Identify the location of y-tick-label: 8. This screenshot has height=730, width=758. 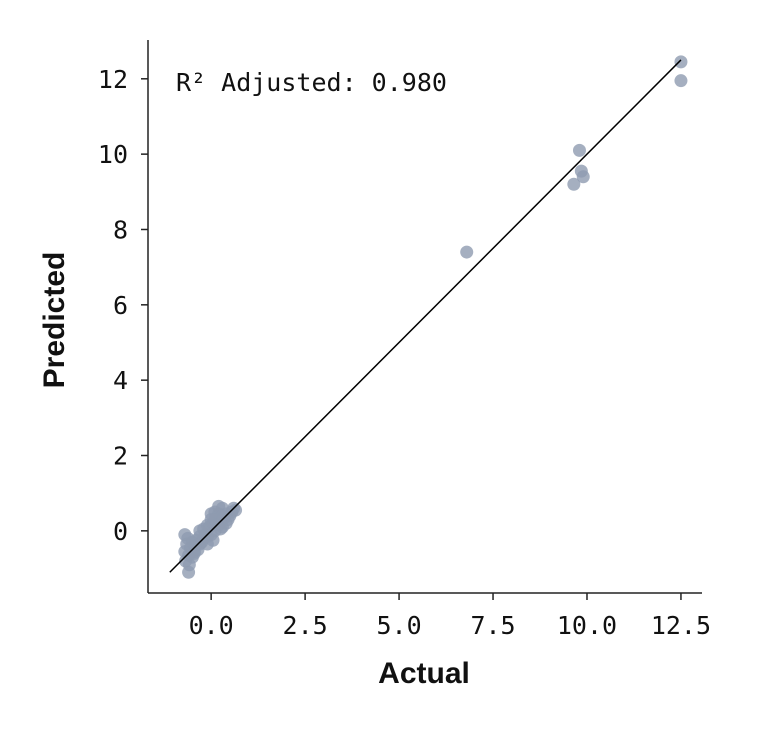
(120, 229).